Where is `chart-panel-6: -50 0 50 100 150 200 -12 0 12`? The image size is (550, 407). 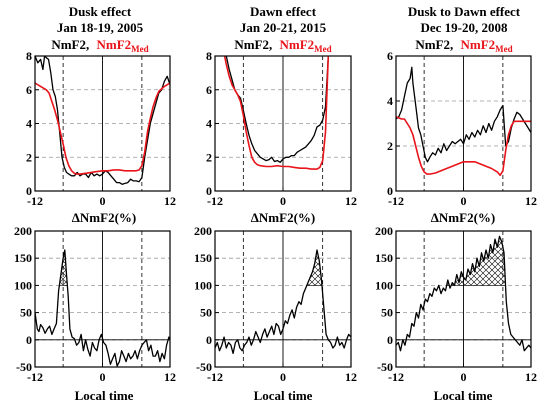 chart-panel-6: -50 0 50 100 150 200 -12 0 12 is located at coordinates (456, 304).